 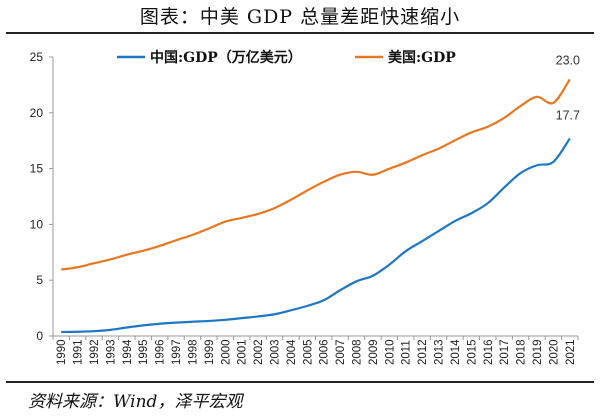 What do you see at coordinates (300, 382) in the screenshot?
I see `source-divider` at bounding box center [300, 382].